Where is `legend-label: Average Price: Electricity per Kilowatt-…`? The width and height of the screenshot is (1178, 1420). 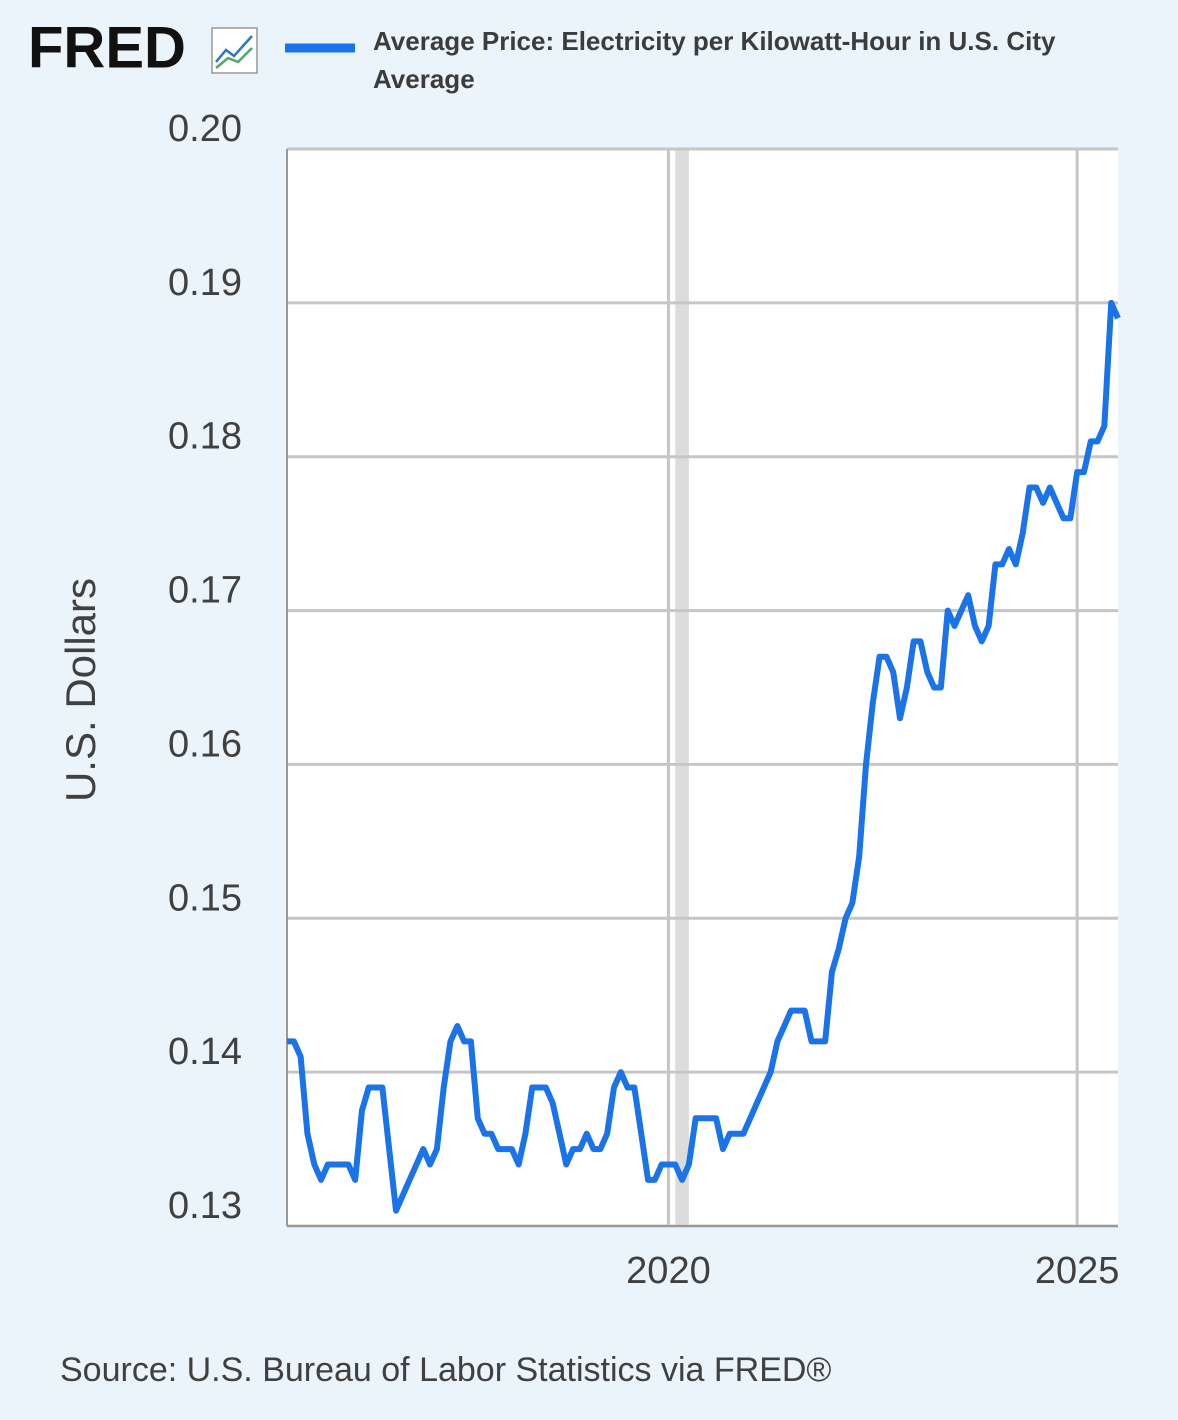 legend-label: Average Price: Electricity per Kilowatt-… is located at coordinates (714, 60).